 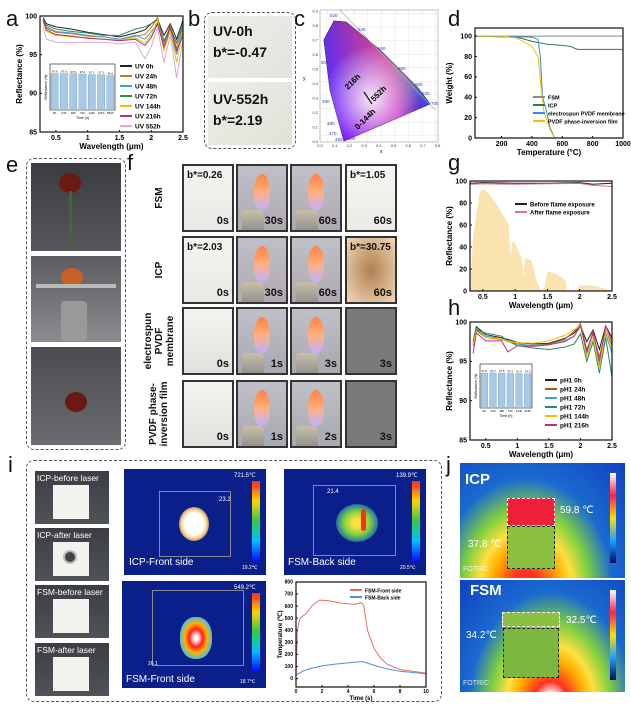 I want to click on inset-bar-value: 97.6, so click(x=502, y=371).